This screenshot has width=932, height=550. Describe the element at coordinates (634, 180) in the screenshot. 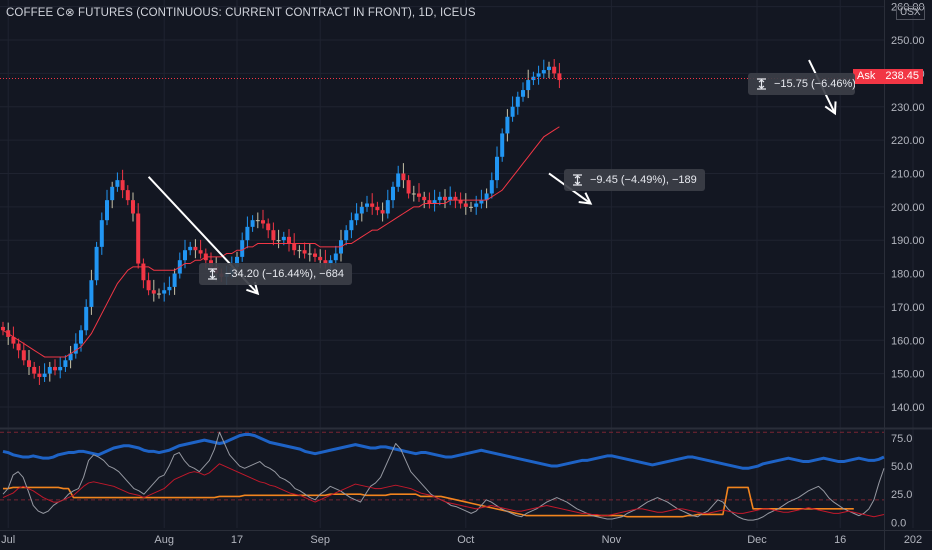

I see `measure-label-2: −9.45 (−4.49%), −189` at that location.